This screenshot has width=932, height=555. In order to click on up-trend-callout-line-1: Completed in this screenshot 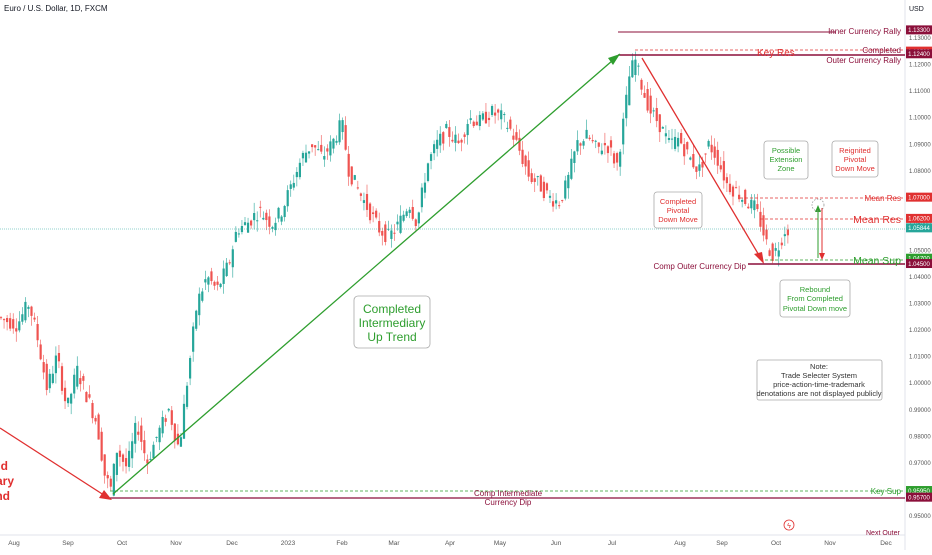, I will do `click(392, 309)`.